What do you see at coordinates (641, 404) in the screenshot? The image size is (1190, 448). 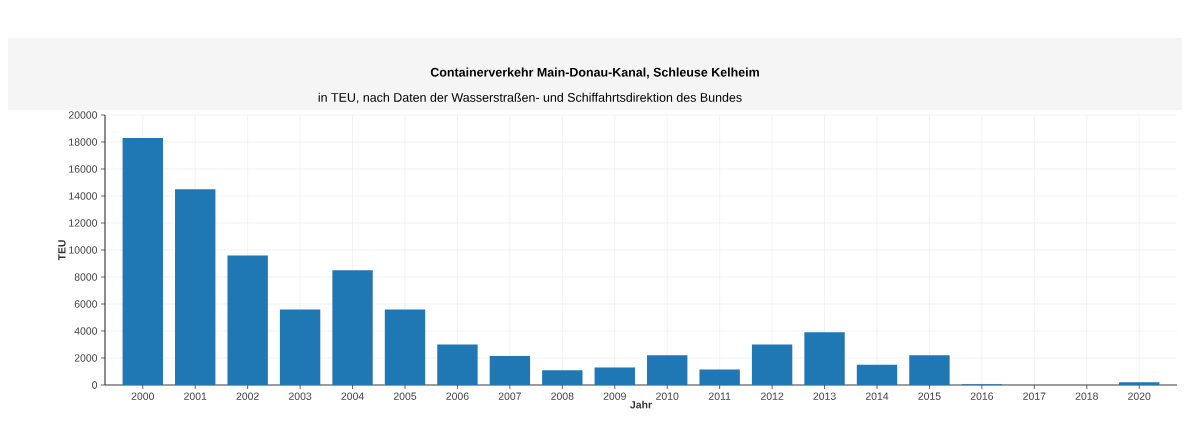 I see `x-axis-title: Jahr` at bounding box center [641, 404].